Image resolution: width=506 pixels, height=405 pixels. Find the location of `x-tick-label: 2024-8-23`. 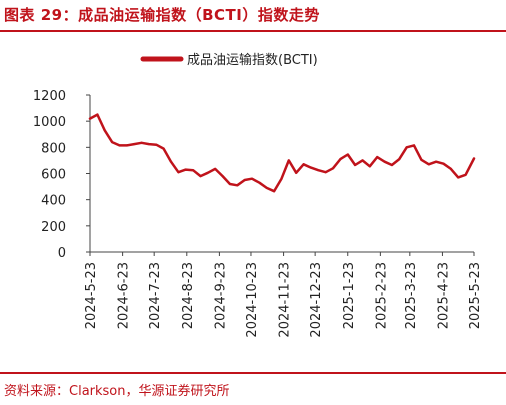

x-tick-label: 2024-8-23 is located at coordinates (188, 295).